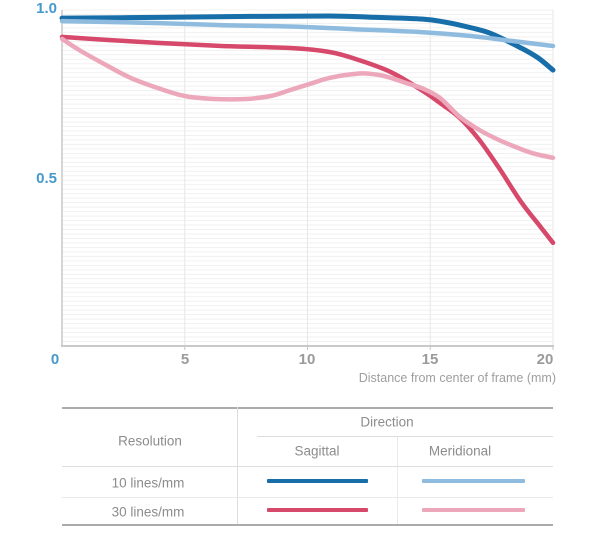 This screenshot has width=604, height=550. I want to click on legend-row-label-10-lines: 10 lines/mm, so click(148, 483).